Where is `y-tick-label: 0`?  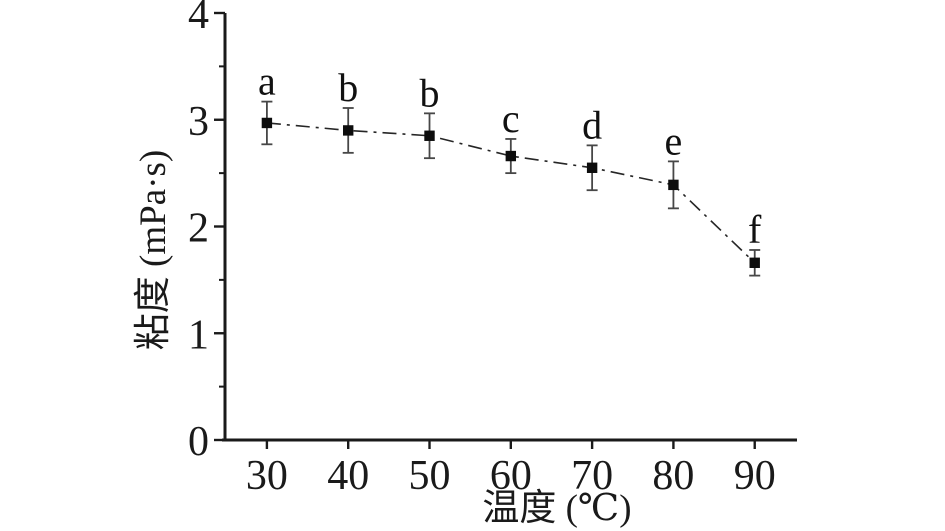 y-tick-label: 0 is located at coordinates (198, 442).